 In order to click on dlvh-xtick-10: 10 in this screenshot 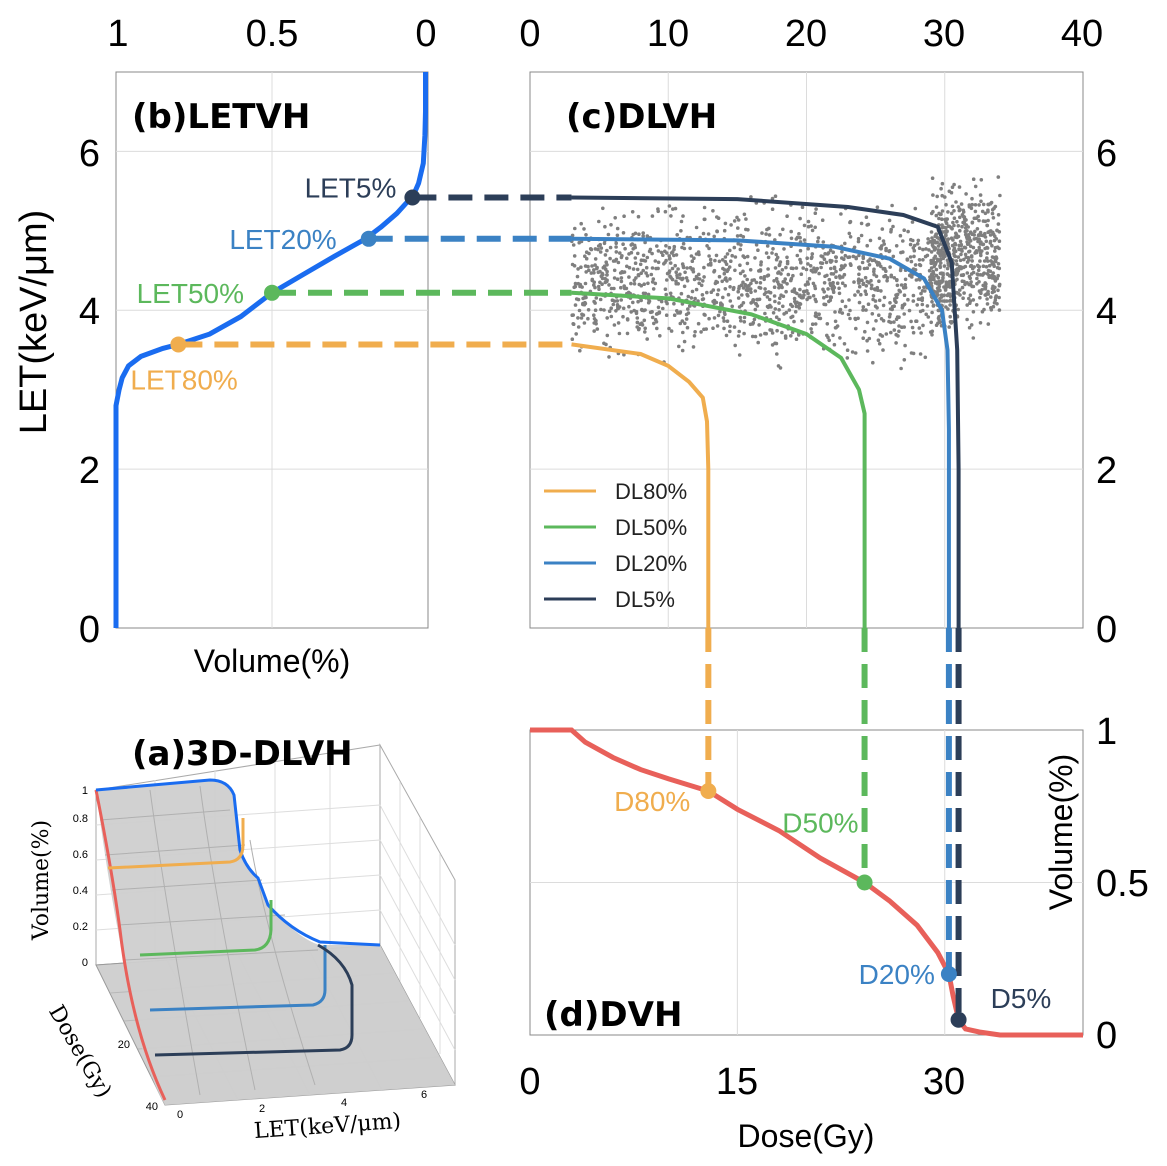, I will do `click(668, 34)`.